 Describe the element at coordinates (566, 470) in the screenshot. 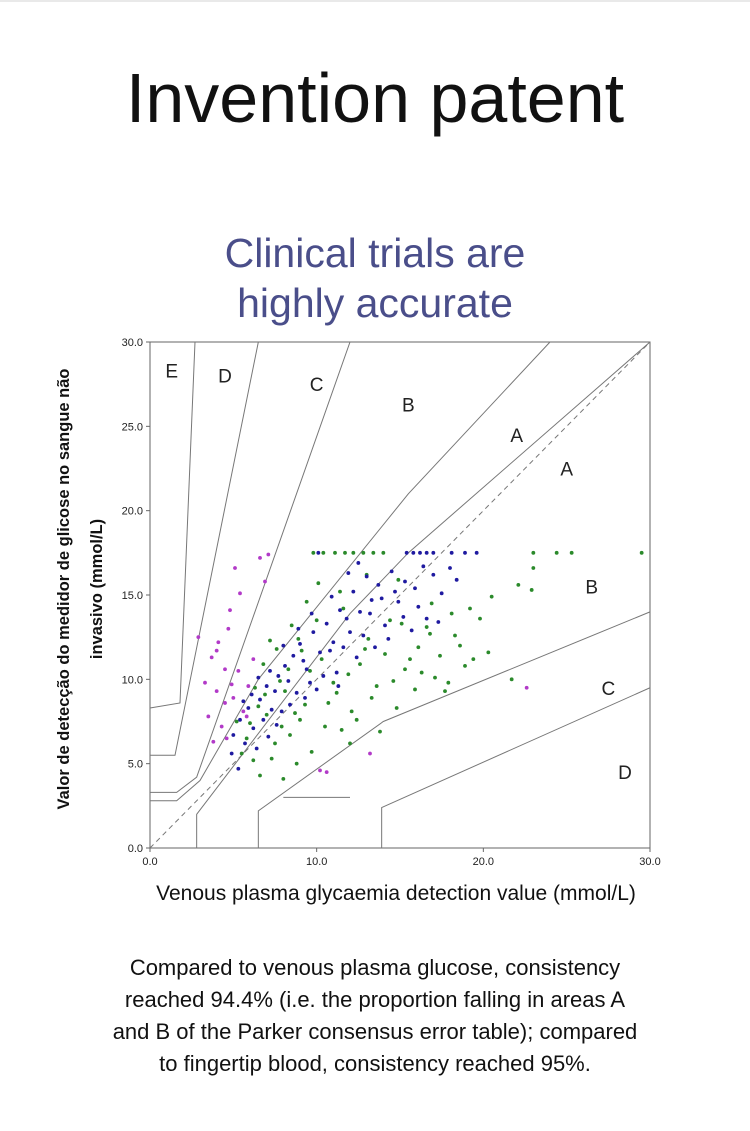

I see `zone-label: A` at that location.